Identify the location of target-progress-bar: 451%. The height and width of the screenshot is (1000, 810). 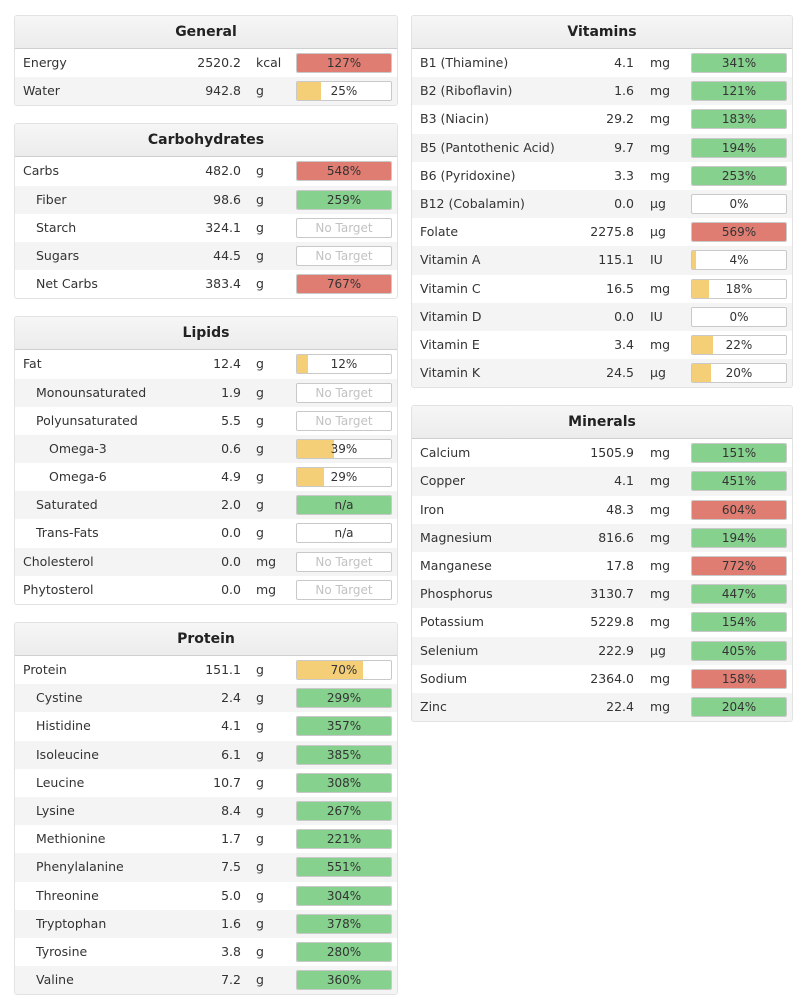
(739, 481).